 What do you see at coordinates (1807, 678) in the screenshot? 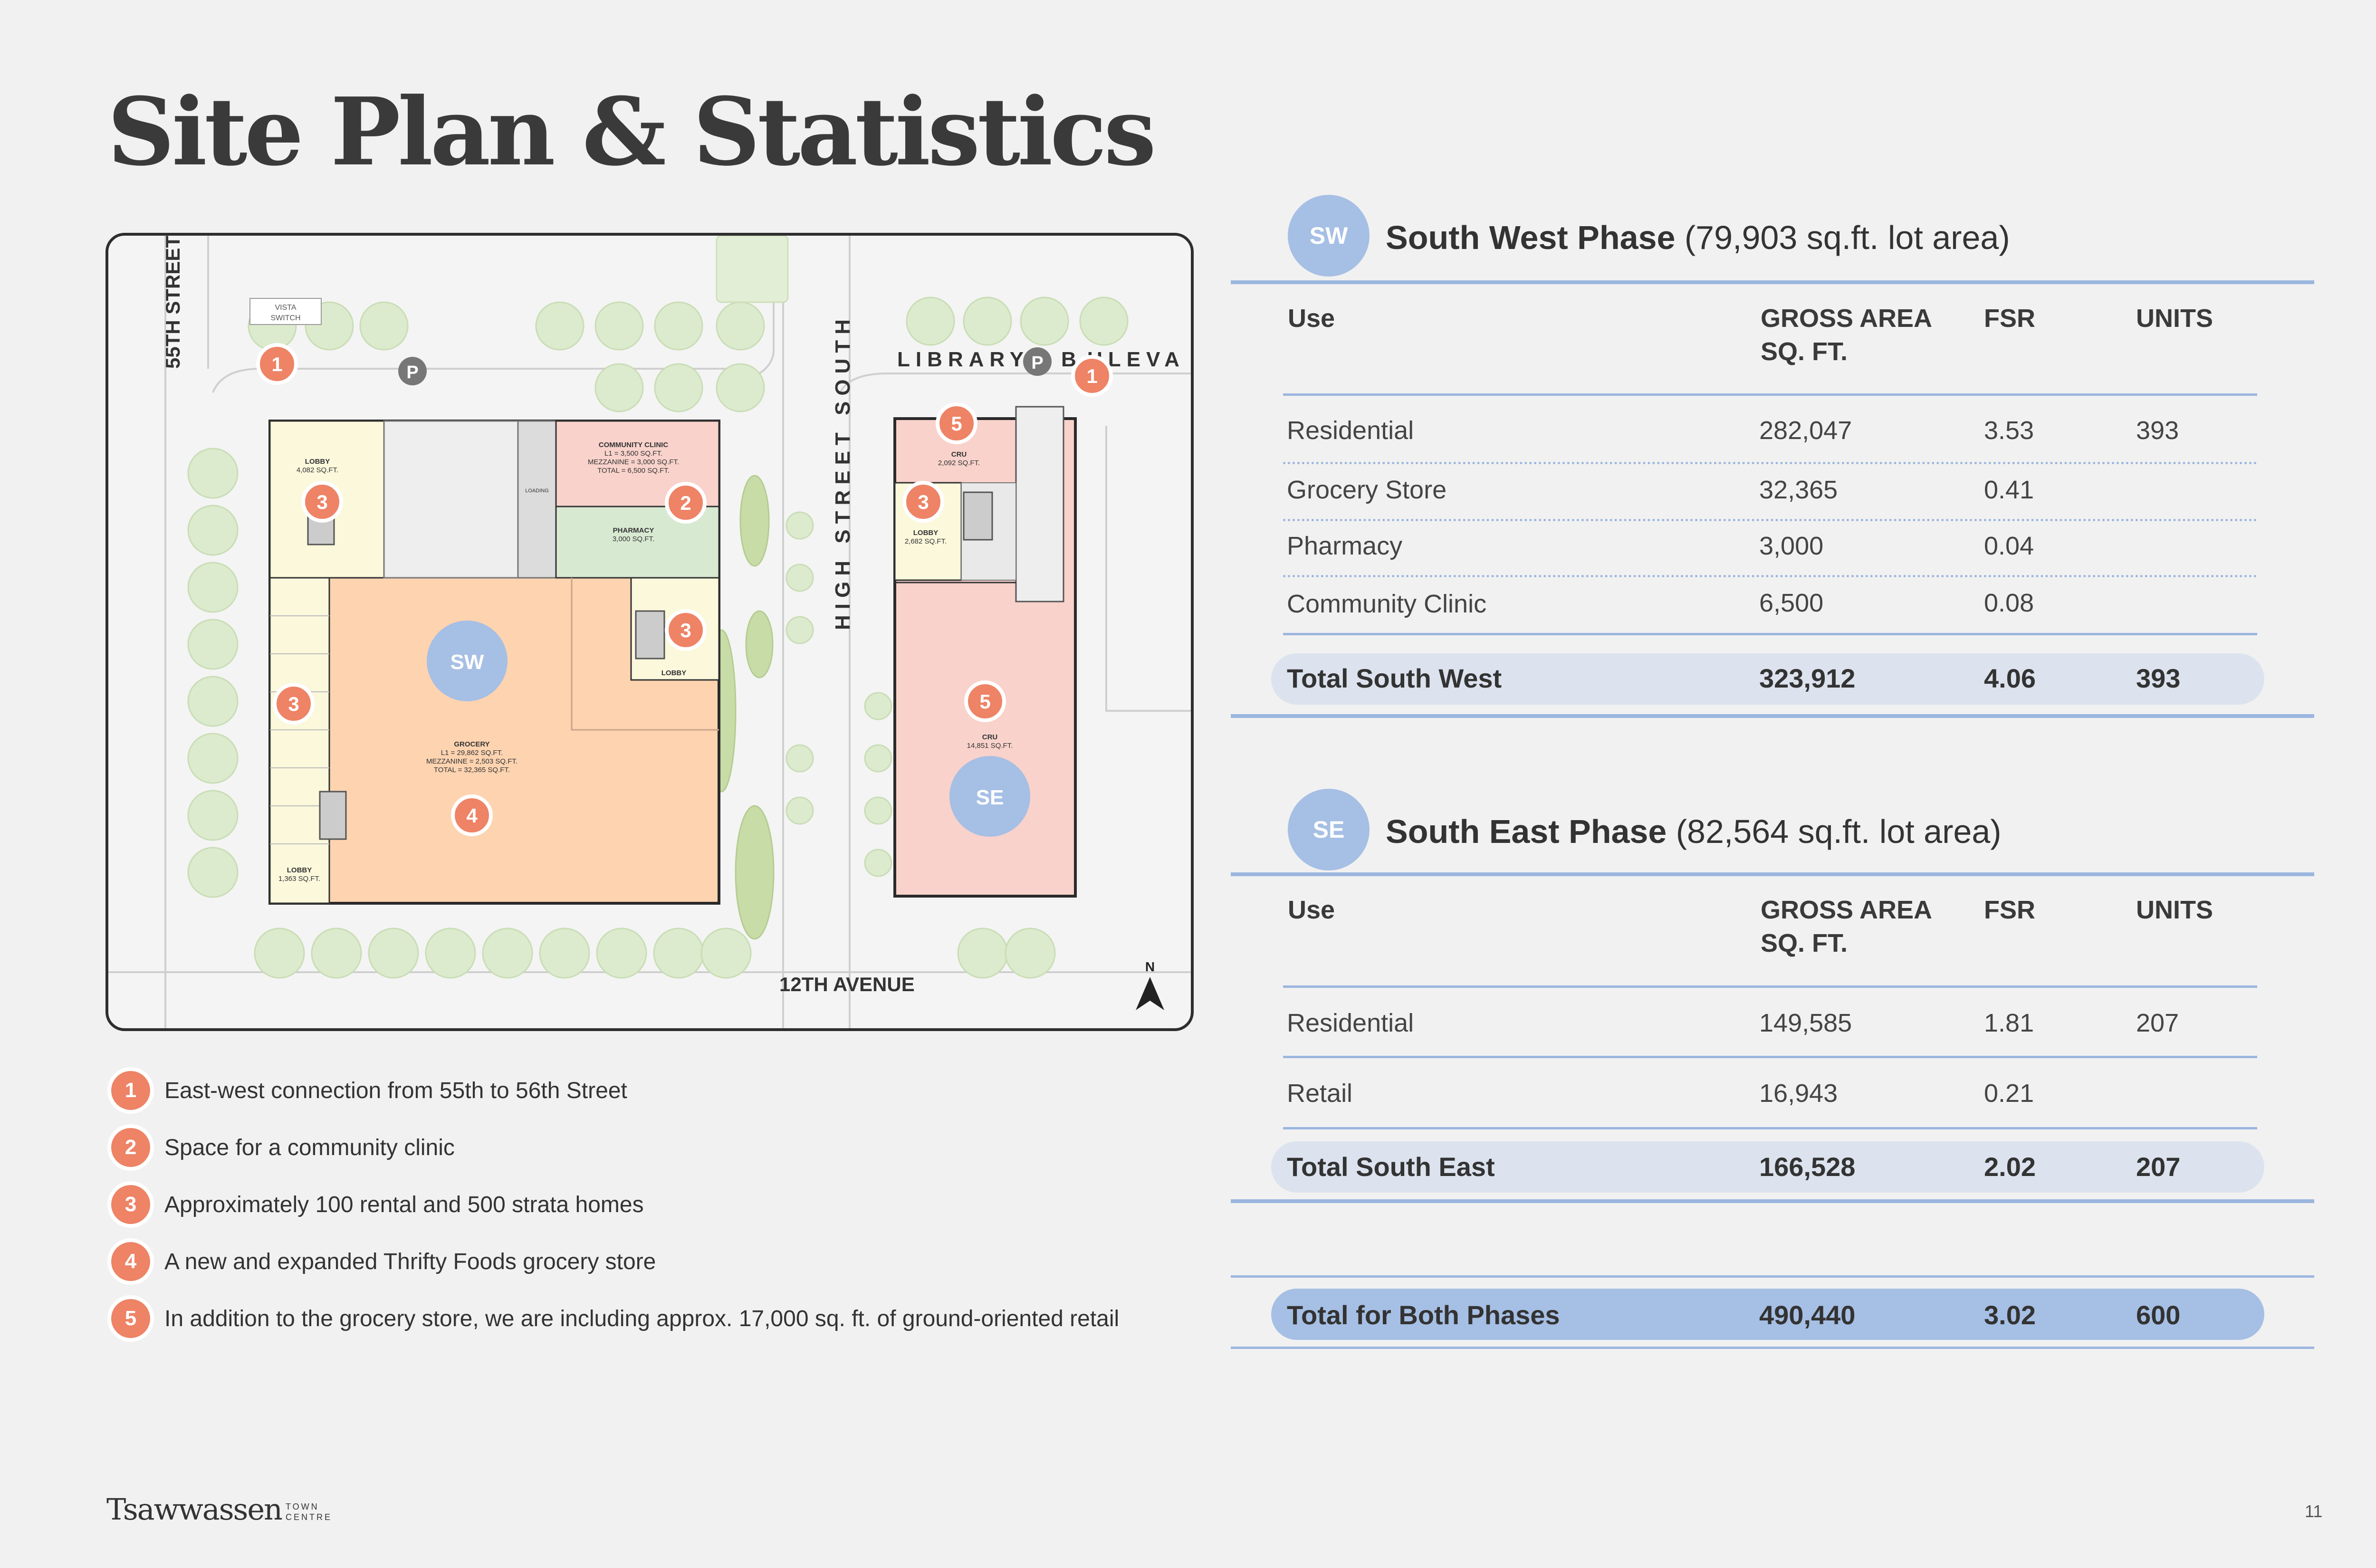
I see `sw-total-gross: 323,912` at bounding box center [1807, 678].